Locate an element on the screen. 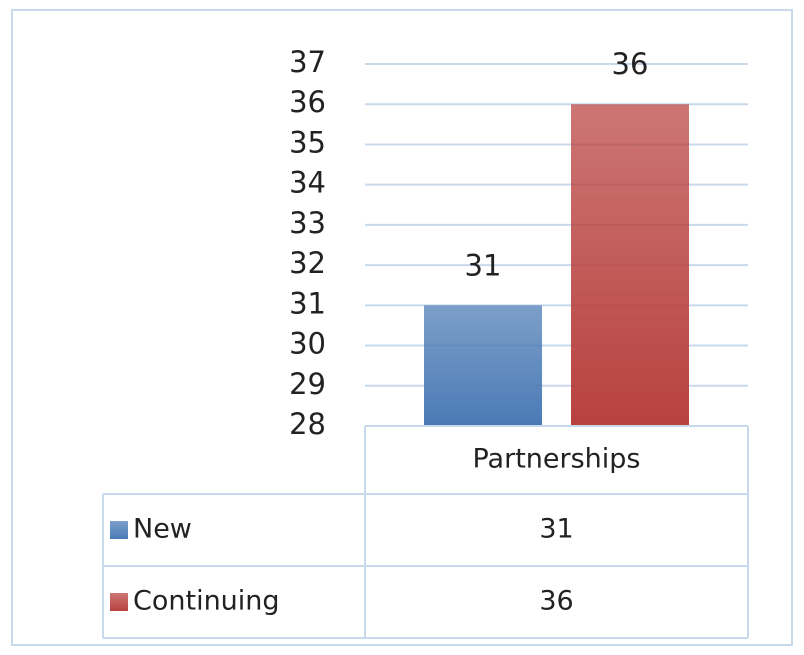 Image resolution: width=804 pixels, height=655 pixels. table-value: 36 is located at coordinates (556, 601).